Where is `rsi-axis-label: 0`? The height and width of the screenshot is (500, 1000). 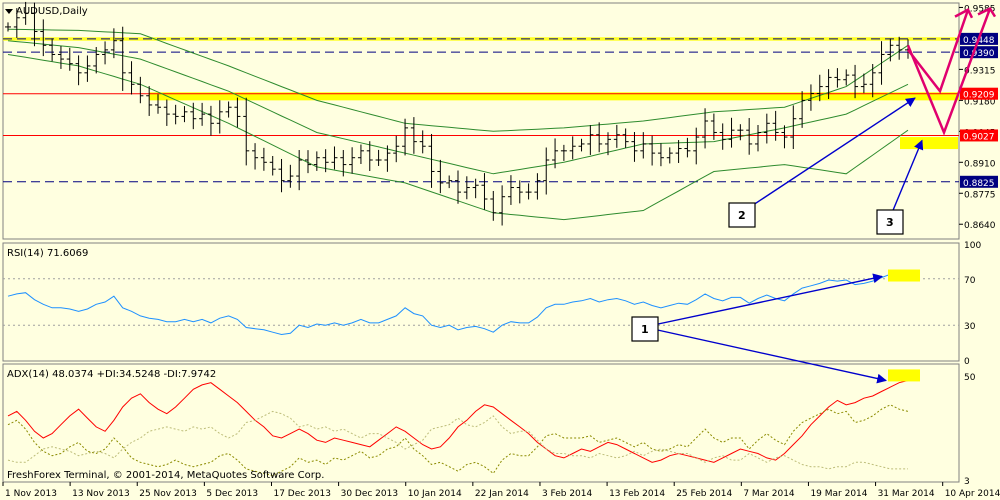 rsi-axis-label: 0 is located at coordinates (967, 362).